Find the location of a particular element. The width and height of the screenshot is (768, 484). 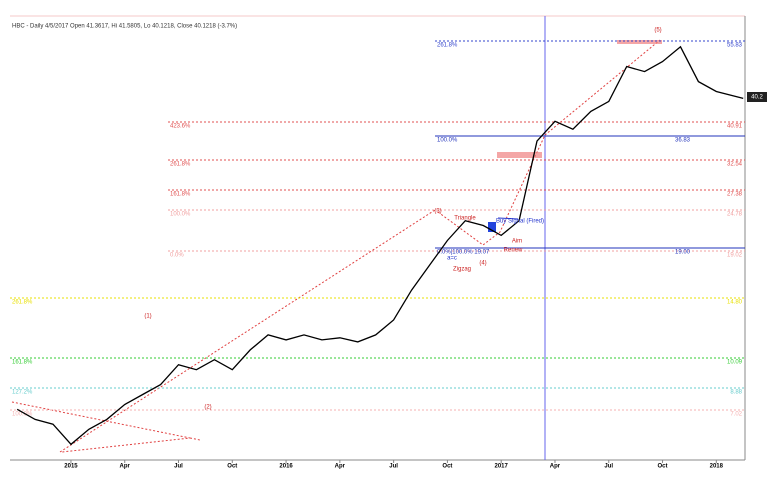

fib-price-label: 19.00 is located at coordinates (683, 253).